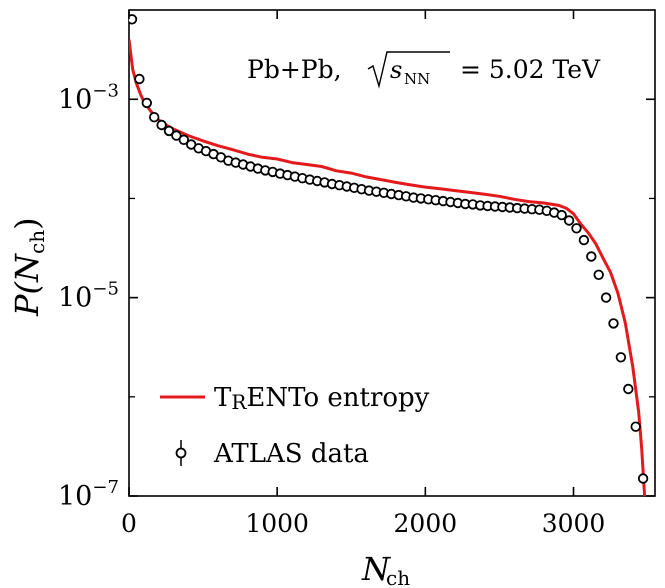  Describe the element at coordinates (530, 69) in the screenshot. I see `annotation-energy: = 5.02 TeV` at that location.